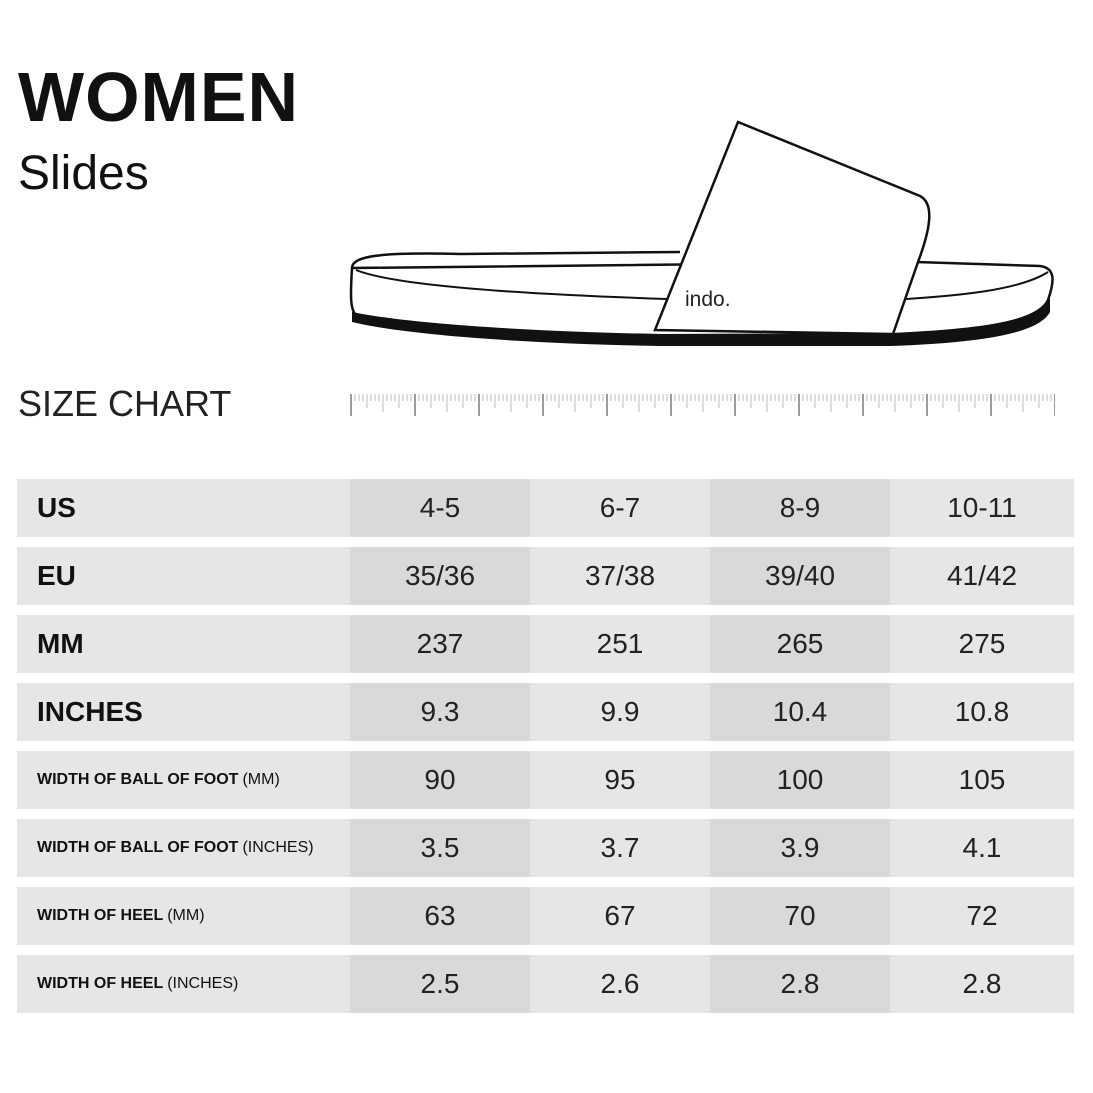 The width and height of the screenshot is (1093, 1093). Describe the element at coordinates (440, 780) in the screenshot. I see `table-cell: 90` at that location.